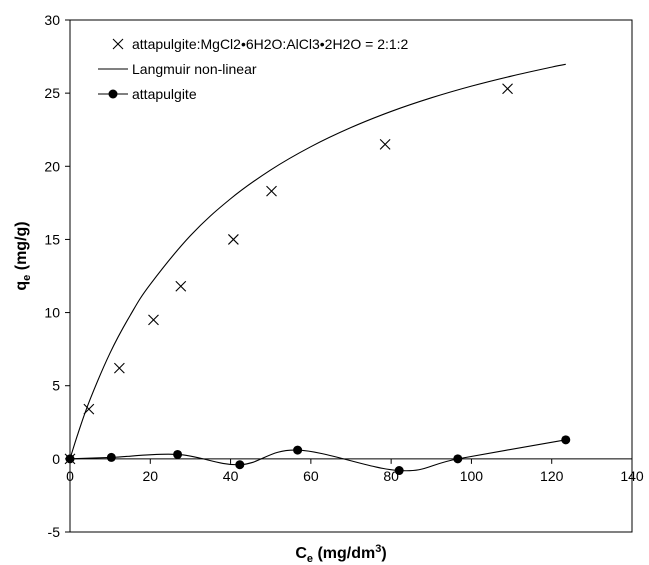 The width and height of the screenshot is (649, 565). Describe the element at coordinates (21, 247) in the screenshot. I see `y-axis-title-units: (mg/g)` at that location.